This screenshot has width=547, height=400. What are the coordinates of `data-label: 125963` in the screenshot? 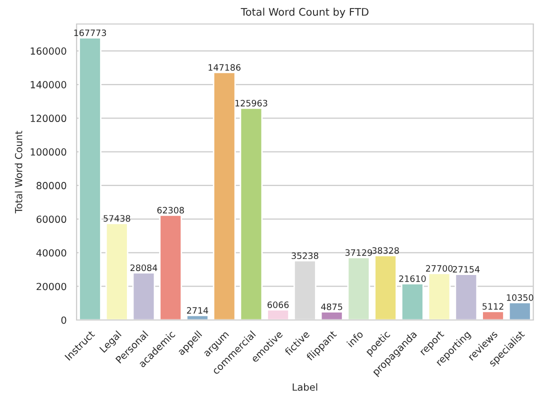 It's located at (251, 103).